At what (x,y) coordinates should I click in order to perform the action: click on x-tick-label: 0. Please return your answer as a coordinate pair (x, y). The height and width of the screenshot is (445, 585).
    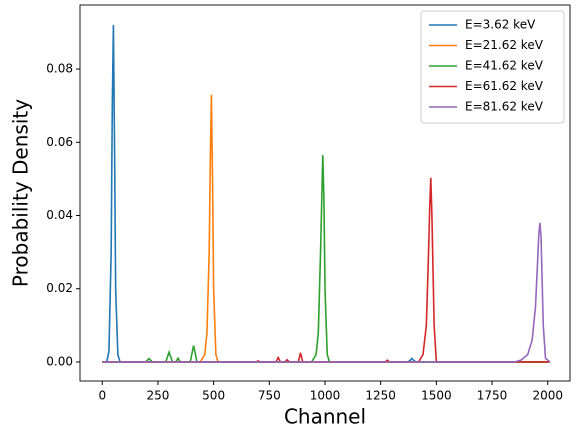
    Looking at the image, I should click on (102, 396).